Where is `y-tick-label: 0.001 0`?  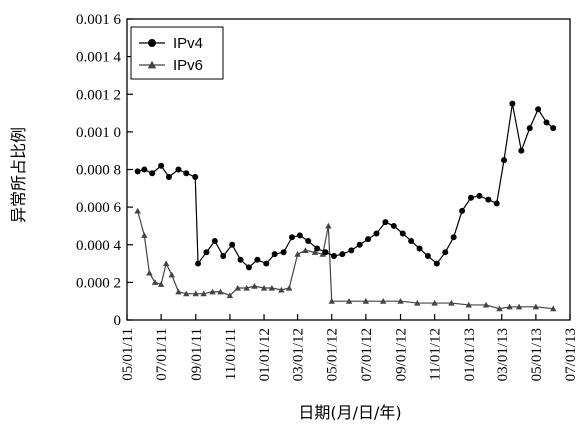 y-tick-label: 0.001 0 is located at coordinates (98, 133).